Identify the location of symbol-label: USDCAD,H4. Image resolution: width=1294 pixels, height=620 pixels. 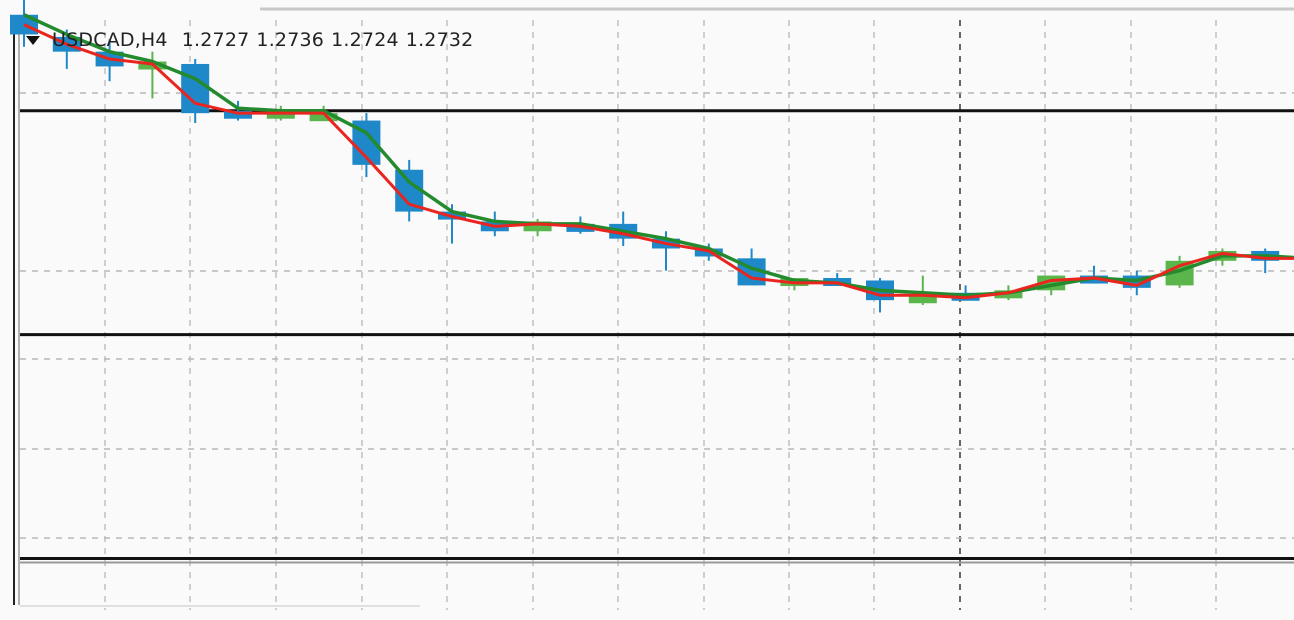
(110, 40).